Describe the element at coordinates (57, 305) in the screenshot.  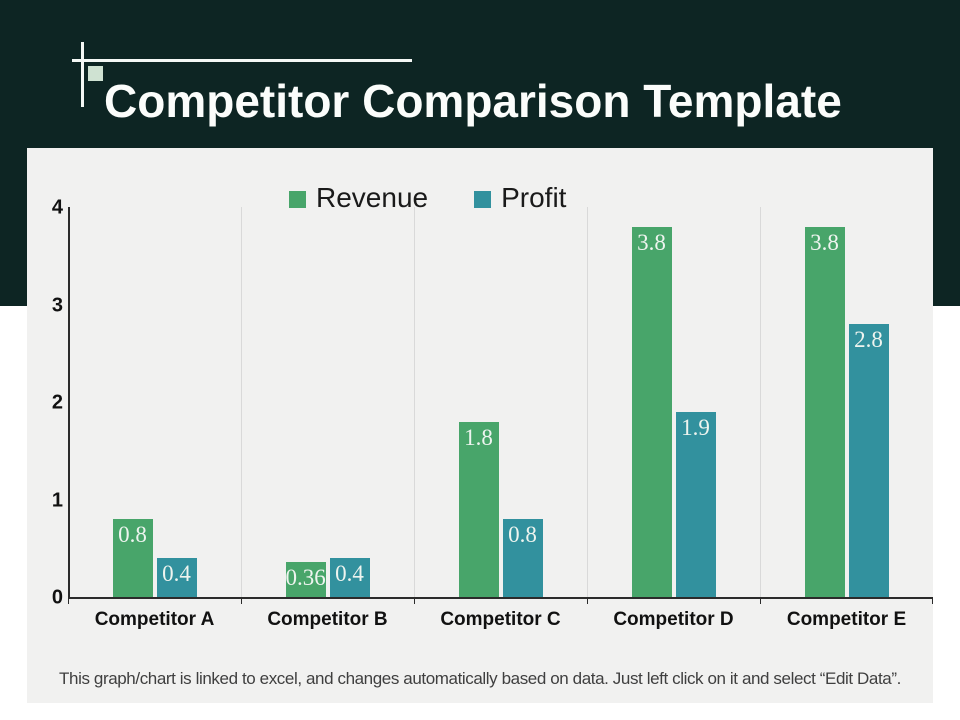
I see `y-axis-tick-label: 3` at that location.